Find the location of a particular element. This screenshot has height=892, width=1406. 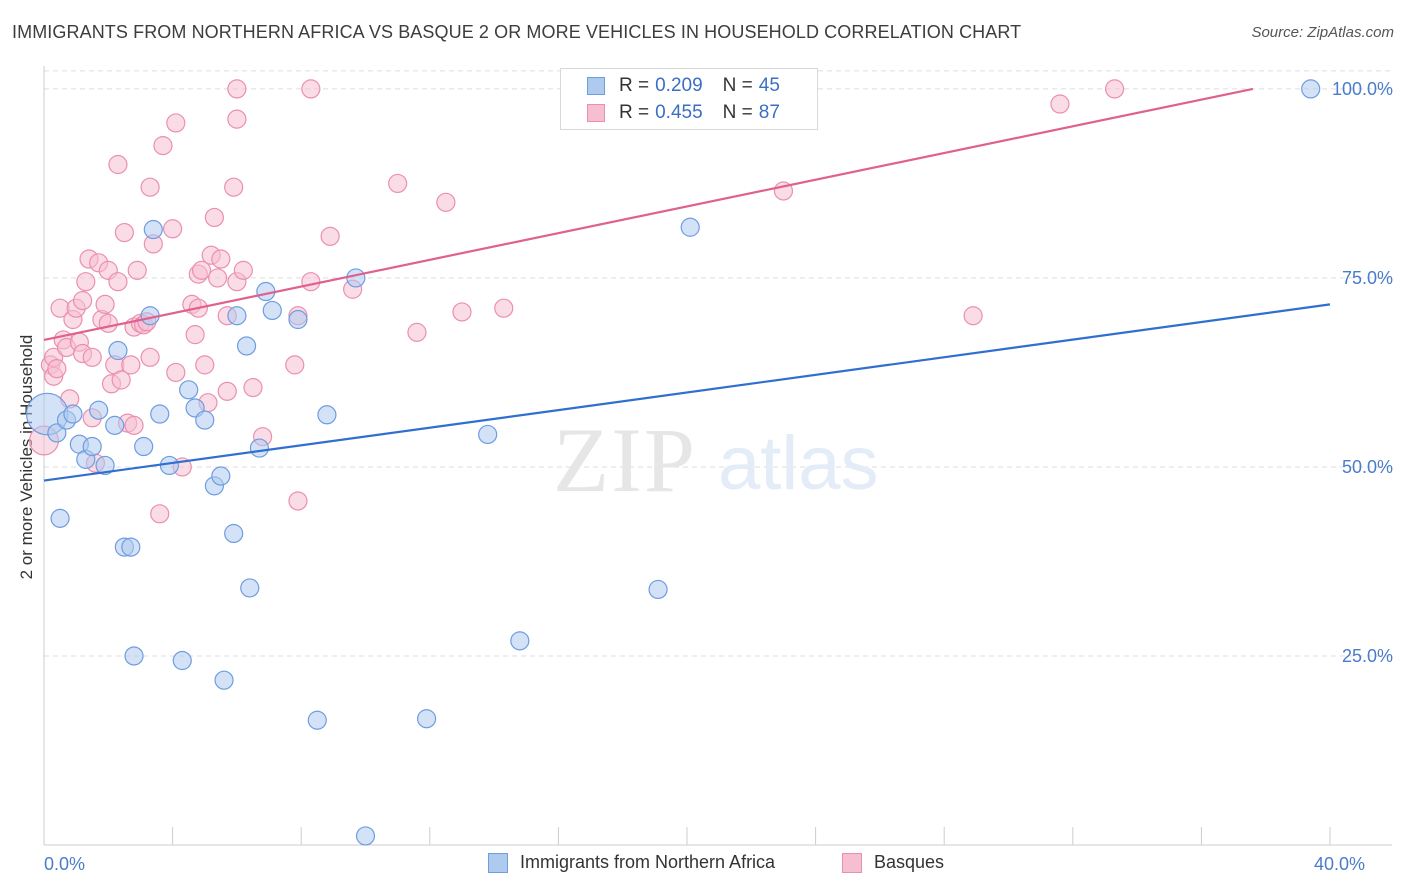

x-tick-label: 40.0% is located at coordinates (1339, 864).